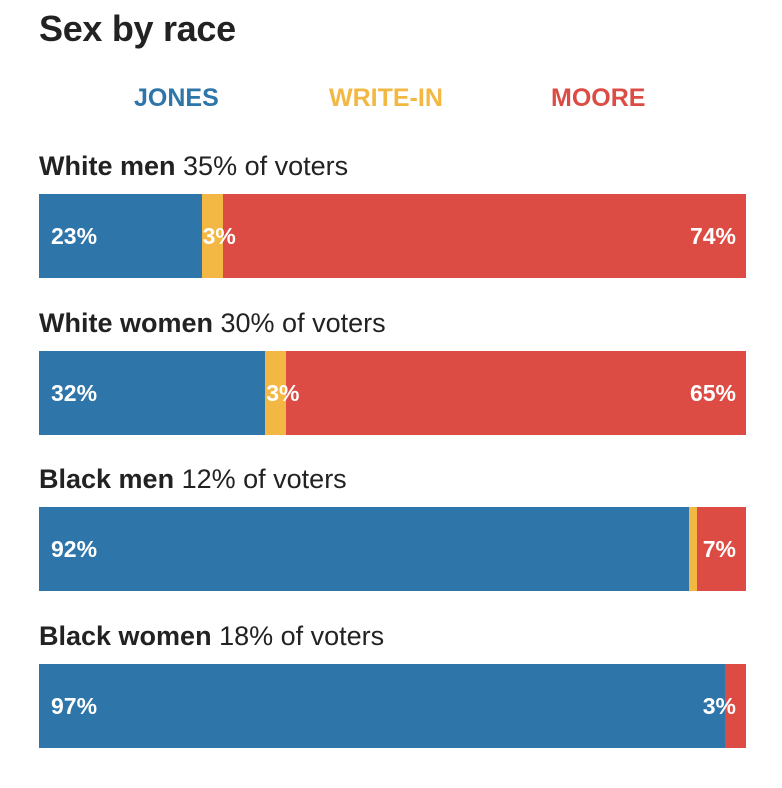 This screenshot has width=782, height=788. What do you see at coordinates (74, 393) in the screenshot?
I see `value-label-jones: 32%` at bounding box center [74, 393].